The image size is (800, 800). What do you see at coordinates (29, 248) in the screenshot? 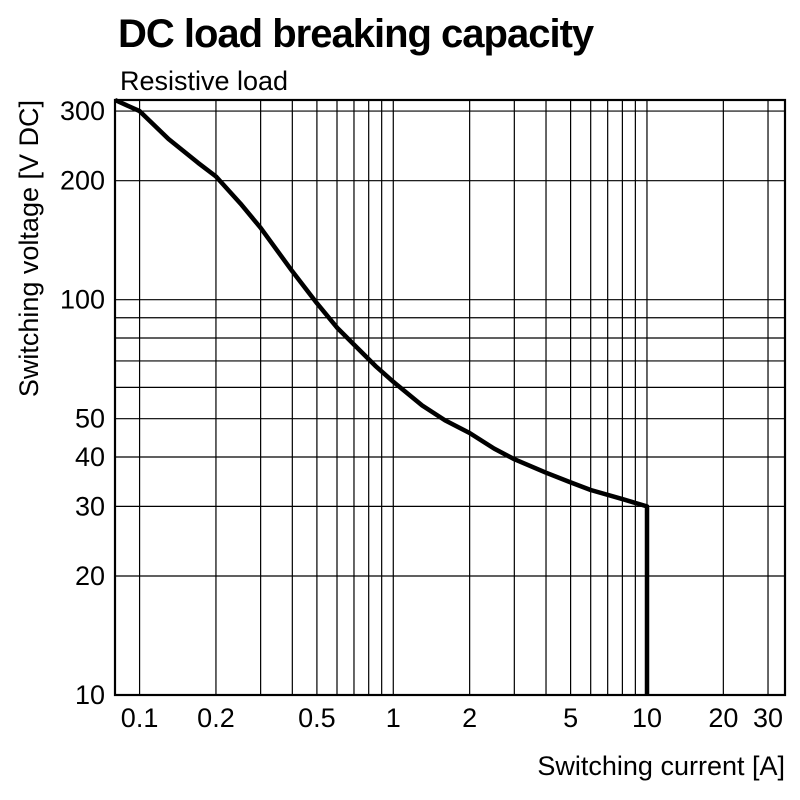
I see `y-axis-label: Switching voltage [V DC]` at bounding box center [29, 248].